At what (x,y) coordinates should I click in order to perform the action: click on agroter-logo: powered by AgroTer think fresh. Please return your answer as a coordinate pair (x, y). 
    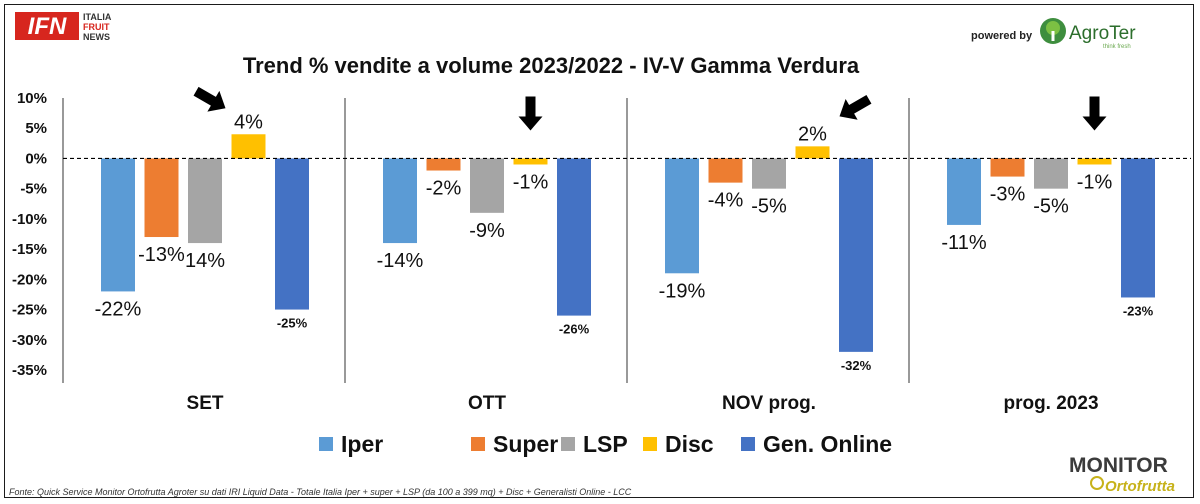
    Looking at the image, I should click on (1053, 34).